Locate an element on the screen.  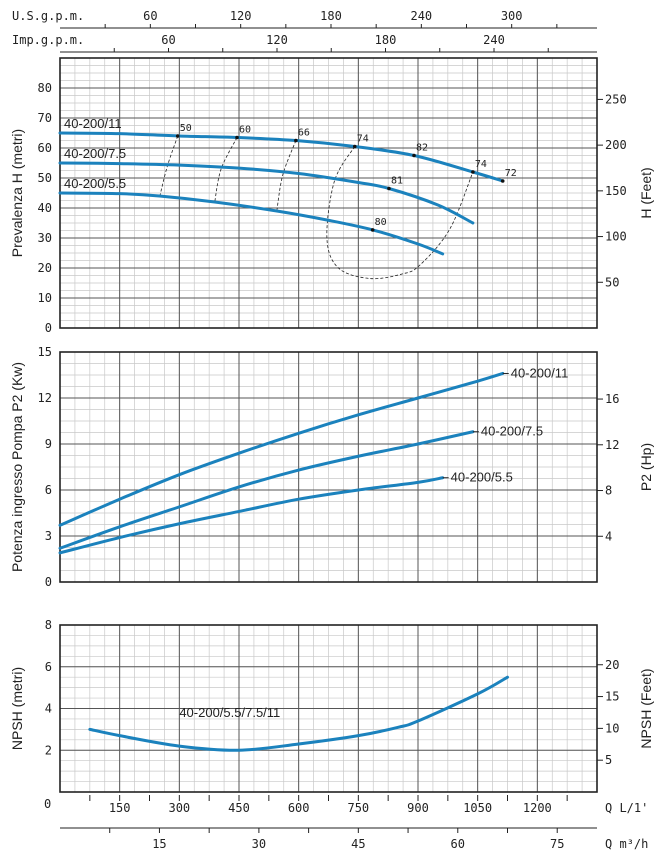
x-tick-label: 750 is located at coordinates (358, 808).